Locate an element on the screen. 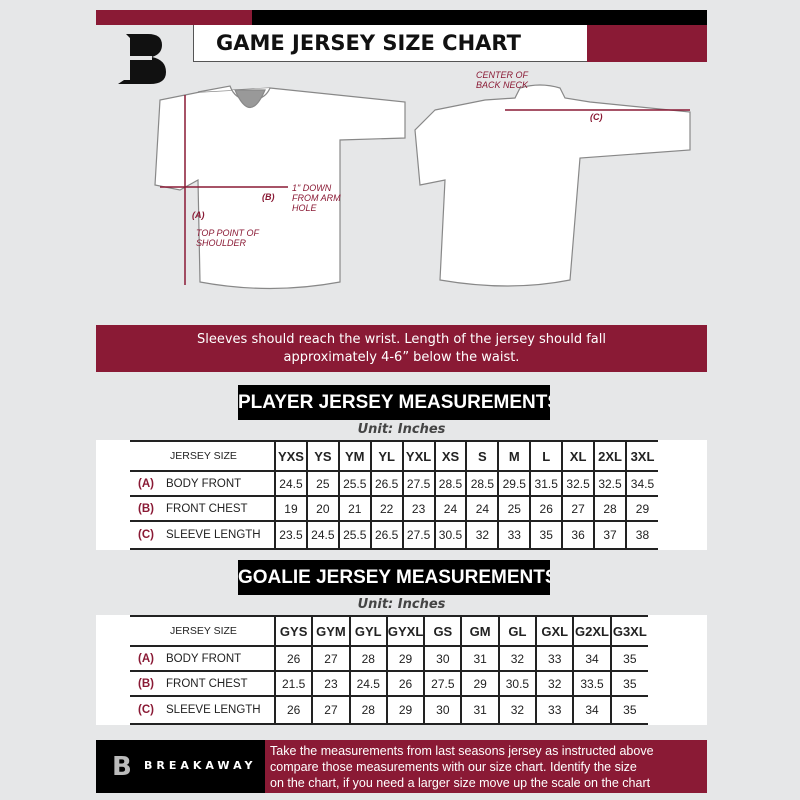  table-cell: 20 is located at coordinates (323, 508).